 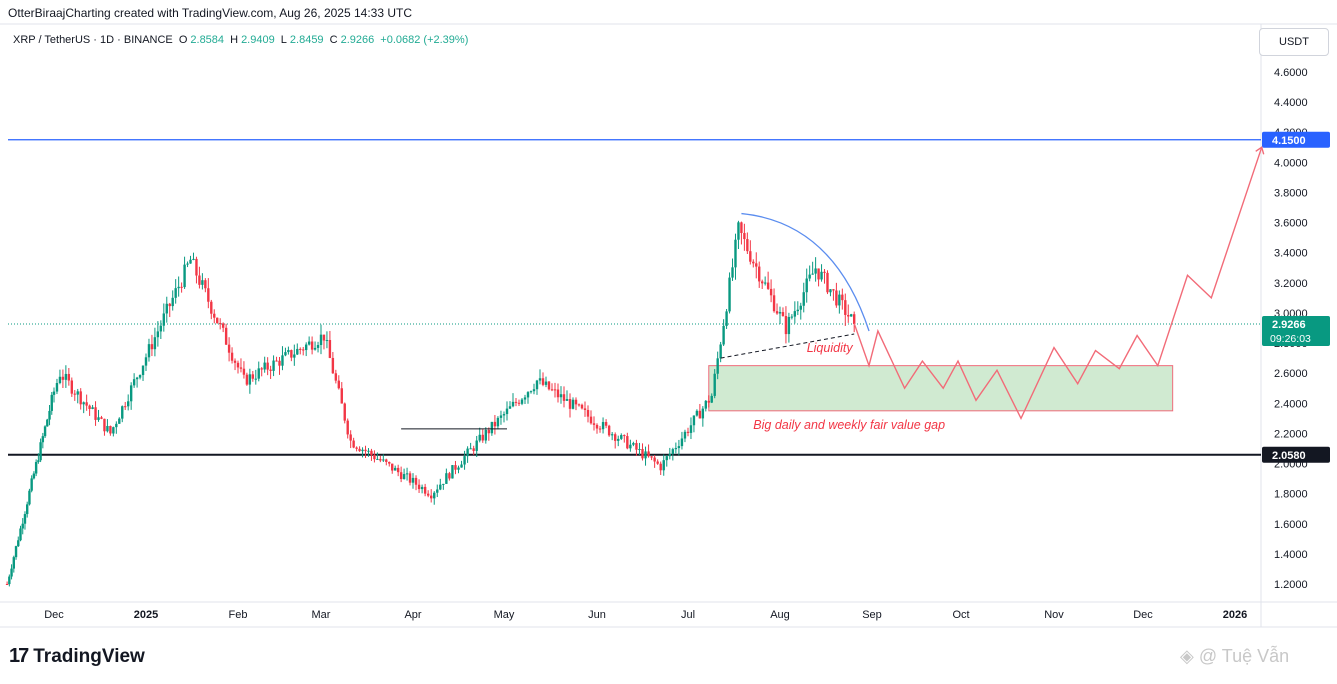 What do you see at coordinates (1294, 42) in the screenshot?
I see `currency-button: USDT` at bounding box center [1294, 42].